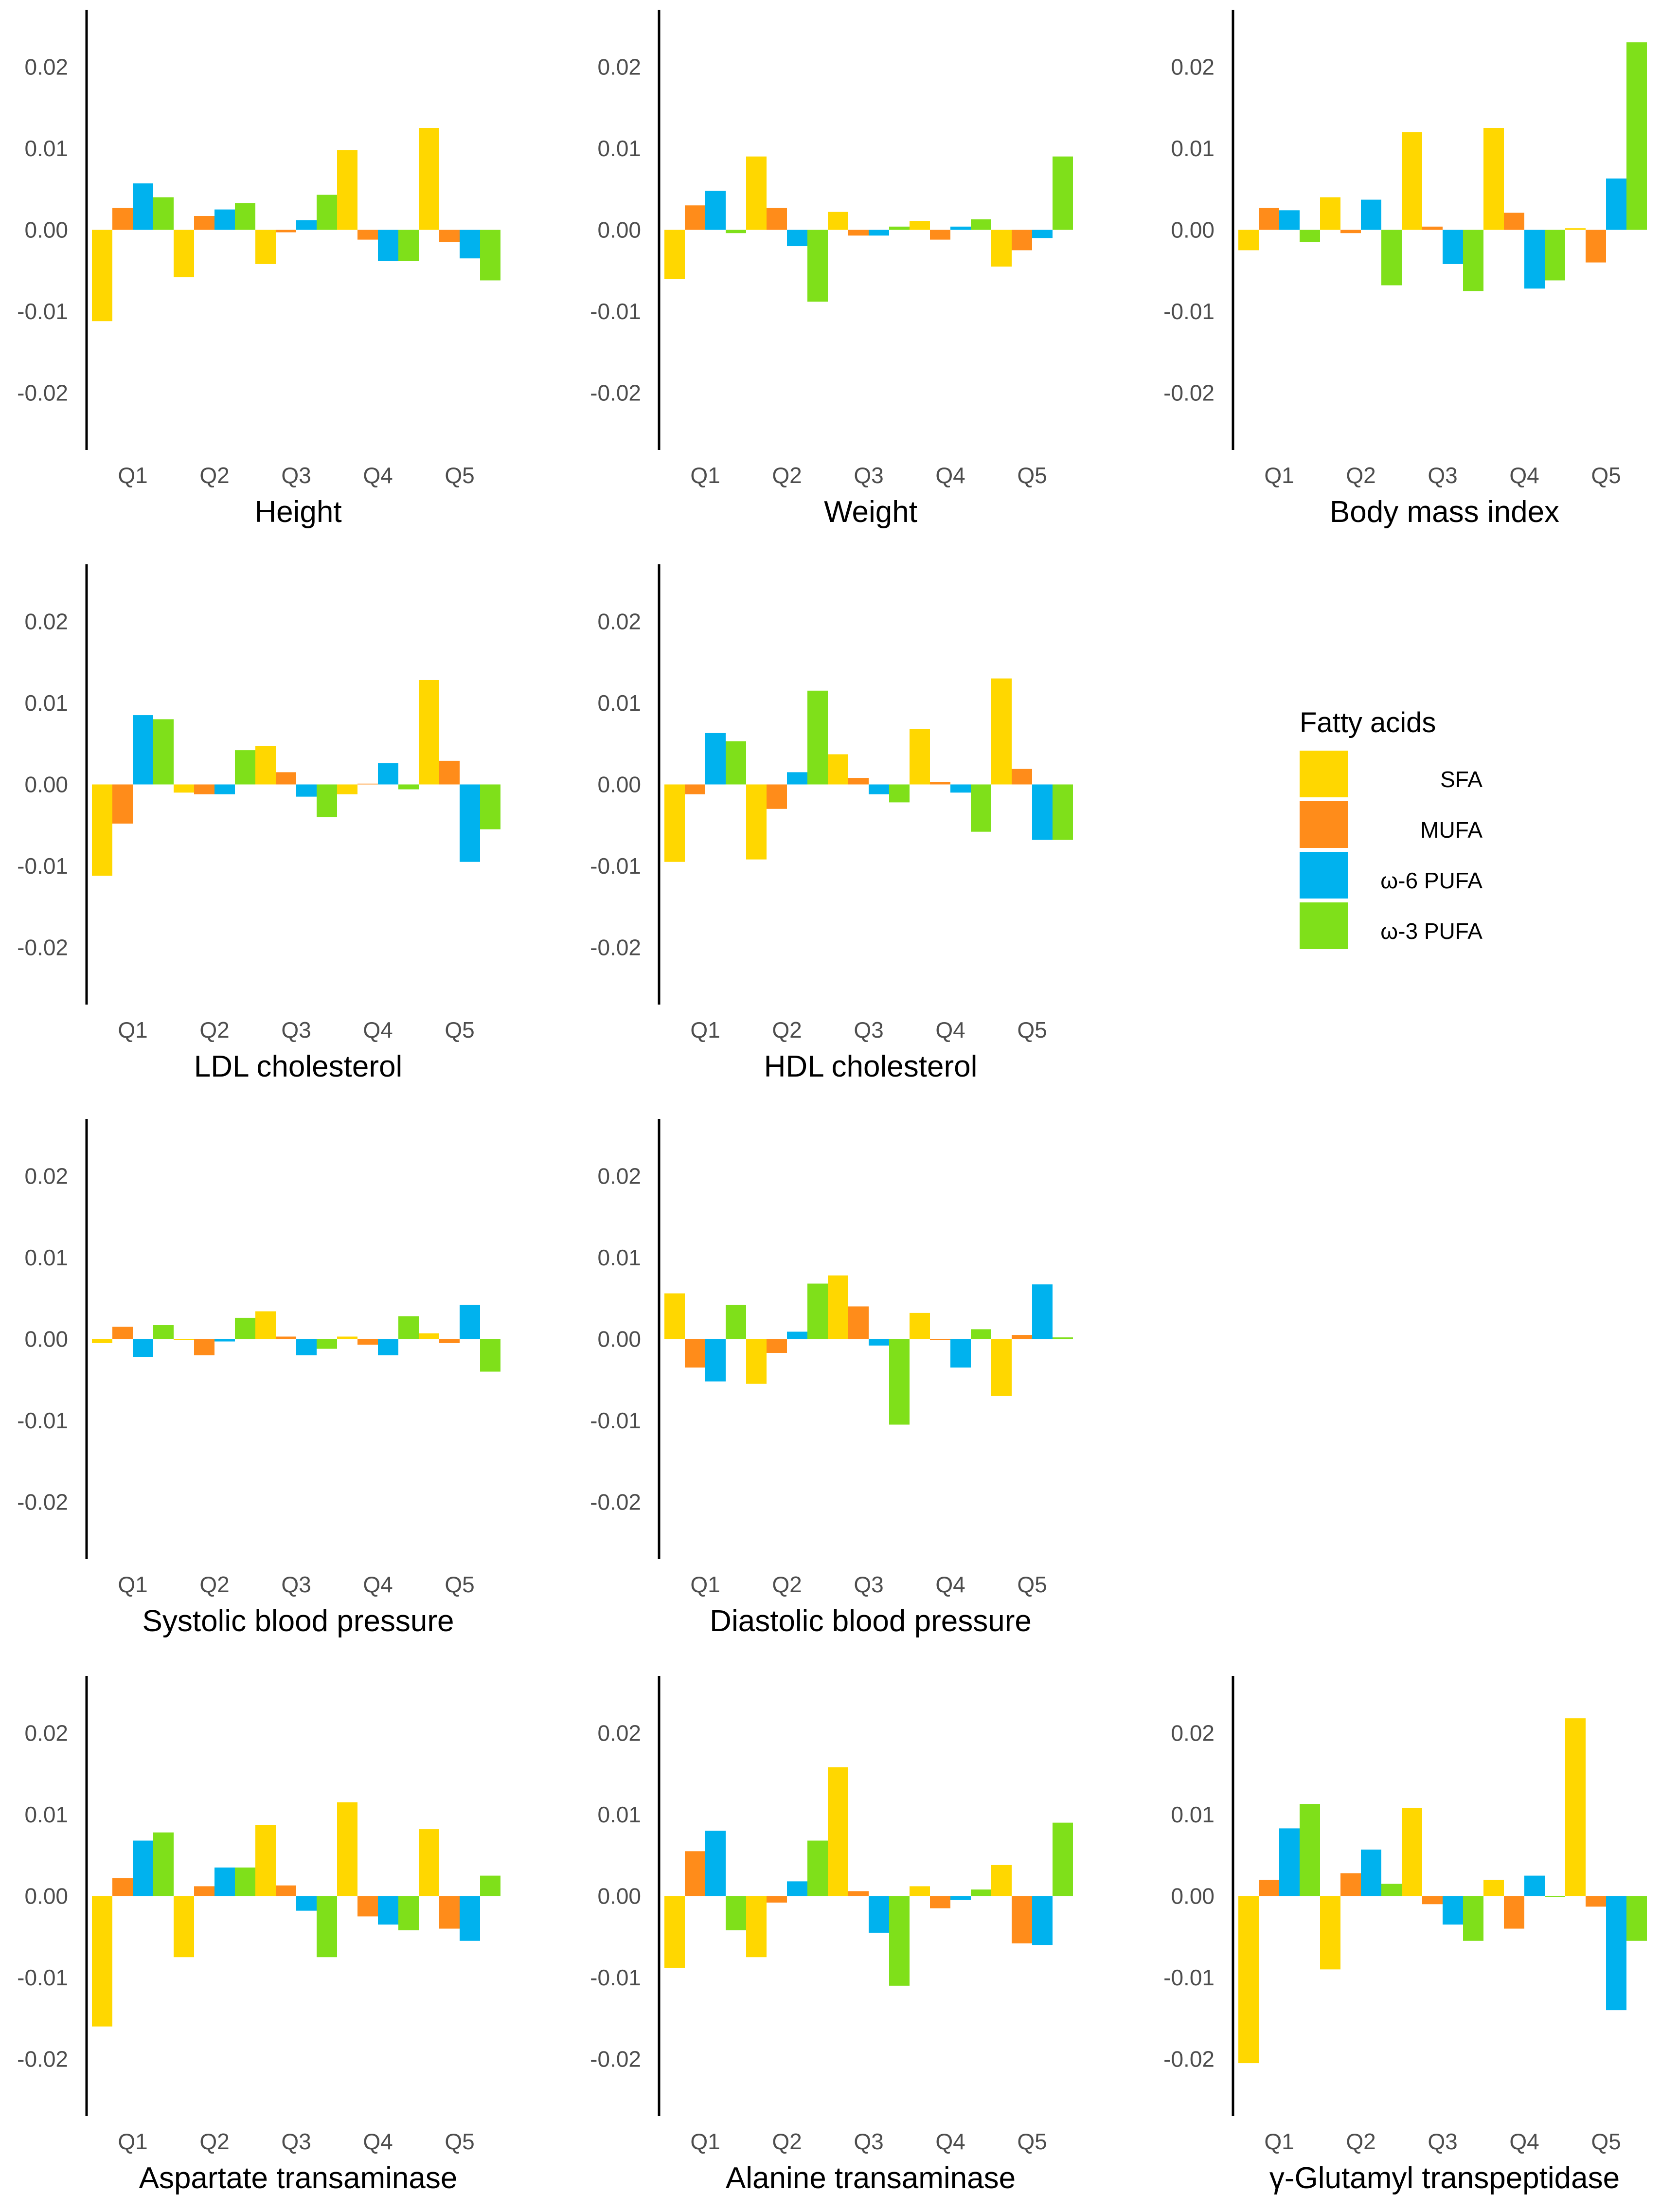 This screenshot has height=2212, width=1661. I want to click on bar-w3-pufa-q2, so click(1391, 1890).